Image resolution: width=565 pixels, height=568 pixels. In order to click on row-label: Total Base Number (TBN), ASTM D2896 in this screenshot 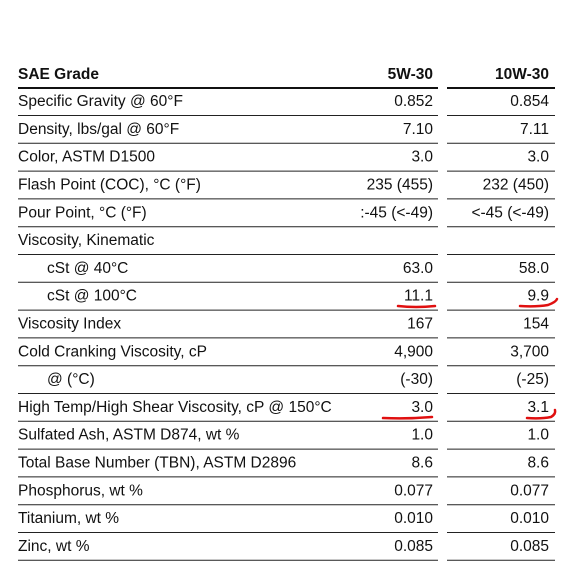, I will do `click(157, 462)`.